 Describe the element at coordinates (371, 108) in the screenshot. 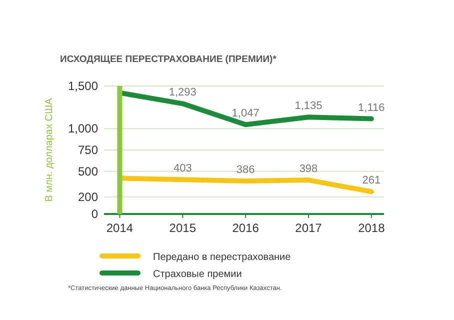

I see `data-label: 1,116` at that location.